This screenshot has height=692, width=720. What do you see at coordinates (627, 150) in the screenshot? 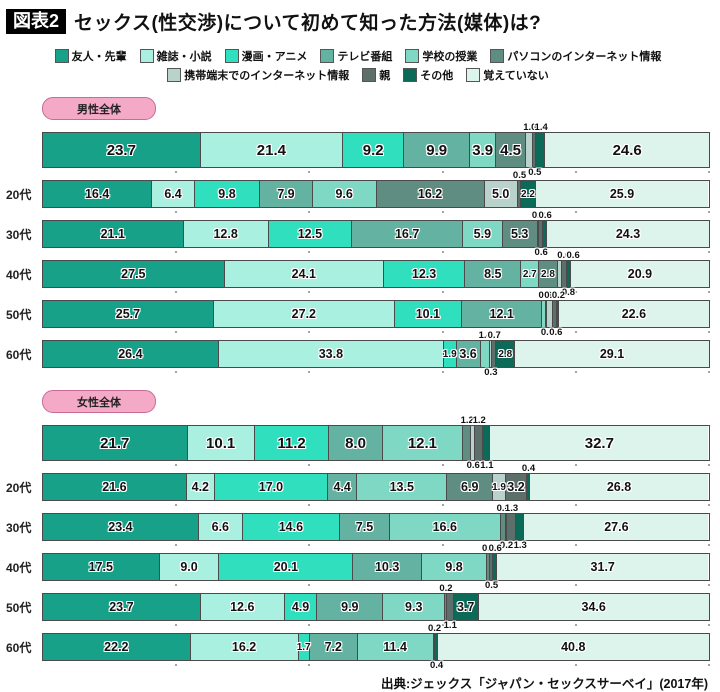
I see `bar-segment: 24.6` at bounding box center [627, 150].